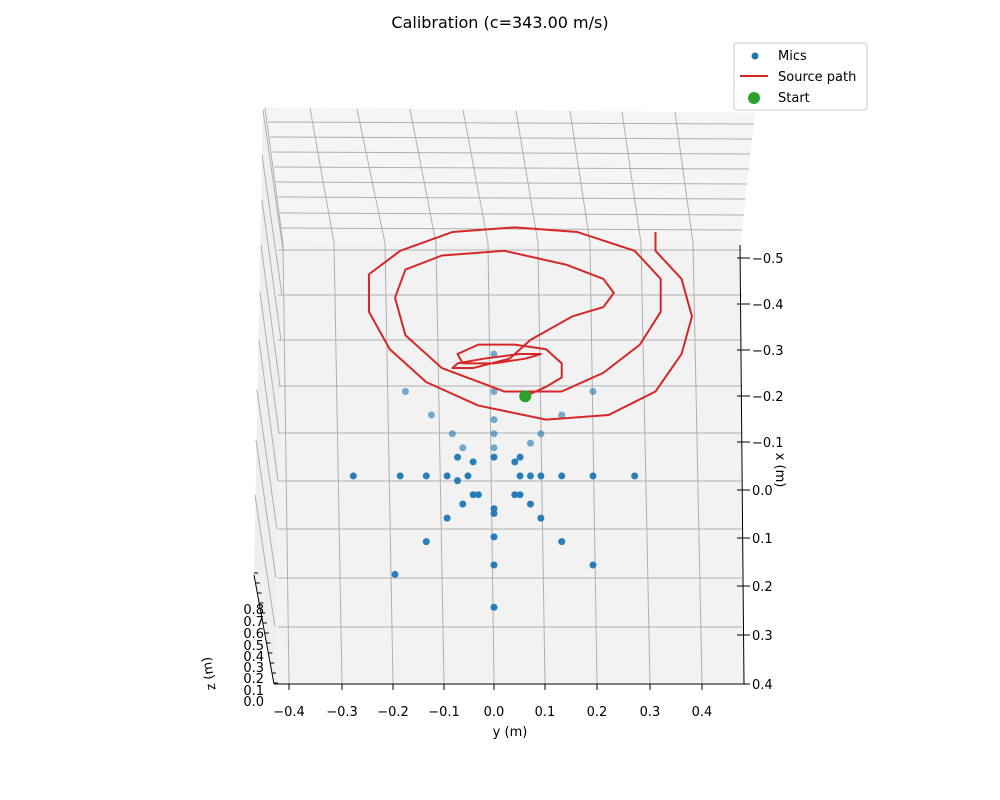 The height and width of the screenshot is (800, 1000). I want to click on legend-frame, so click(800, 76).